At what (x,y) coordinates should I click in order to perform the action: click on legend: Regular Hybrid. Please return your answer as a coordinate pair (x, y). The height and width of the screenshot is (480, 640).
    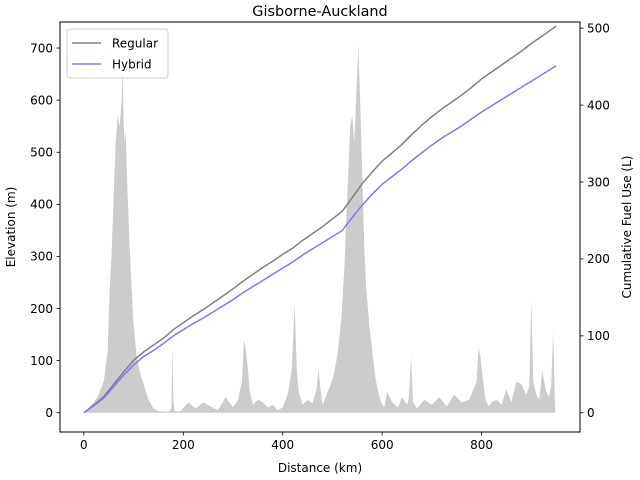
    Looking at the image, I should click on (117, 53).